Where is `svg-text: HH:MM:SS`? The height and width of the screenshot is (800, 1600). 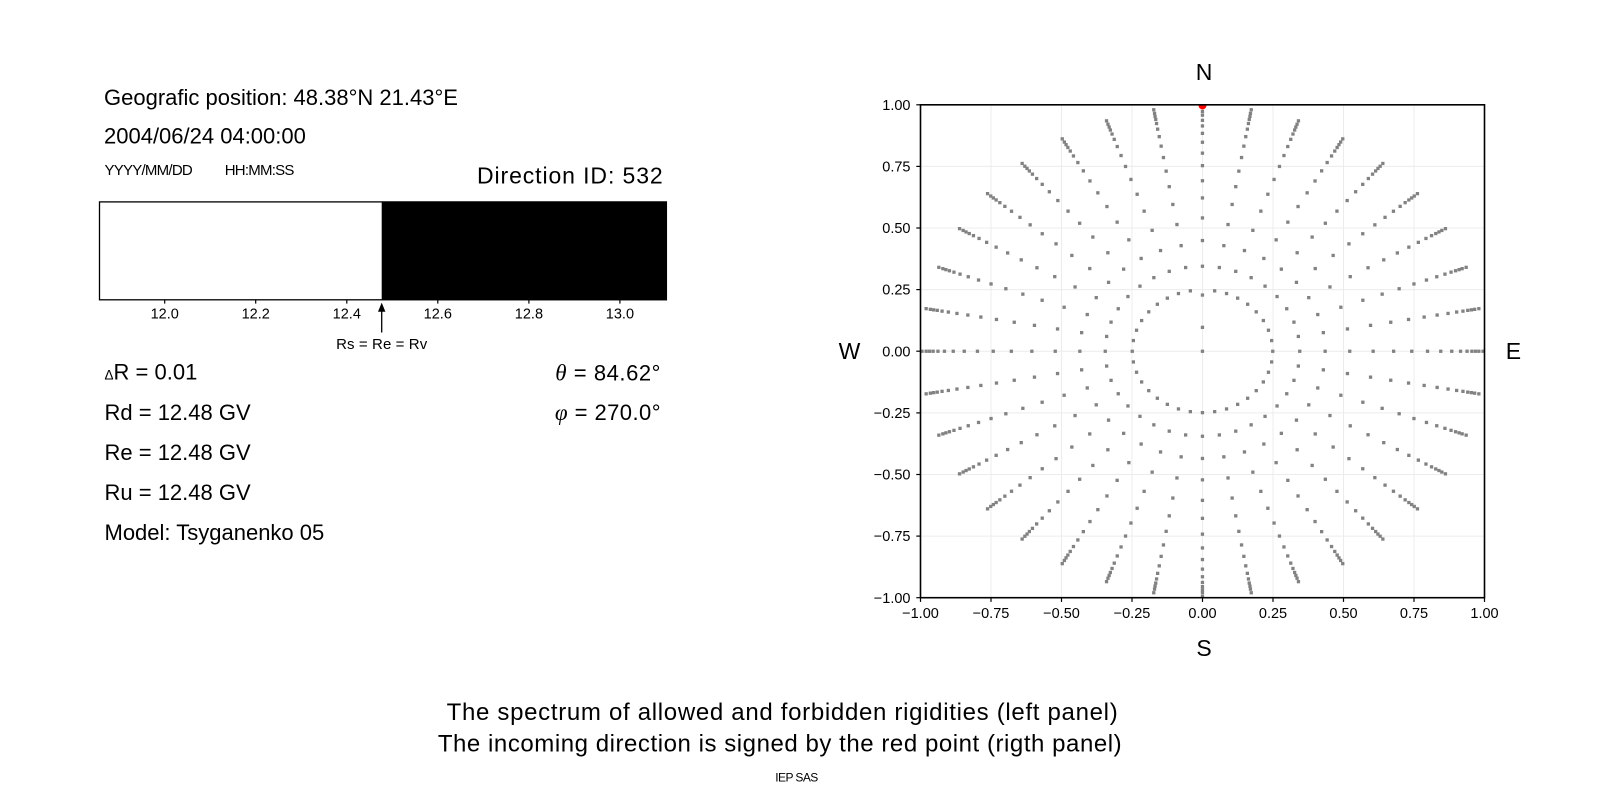 svg-text: HH:MM:SS is located at coordinates (260, 170).